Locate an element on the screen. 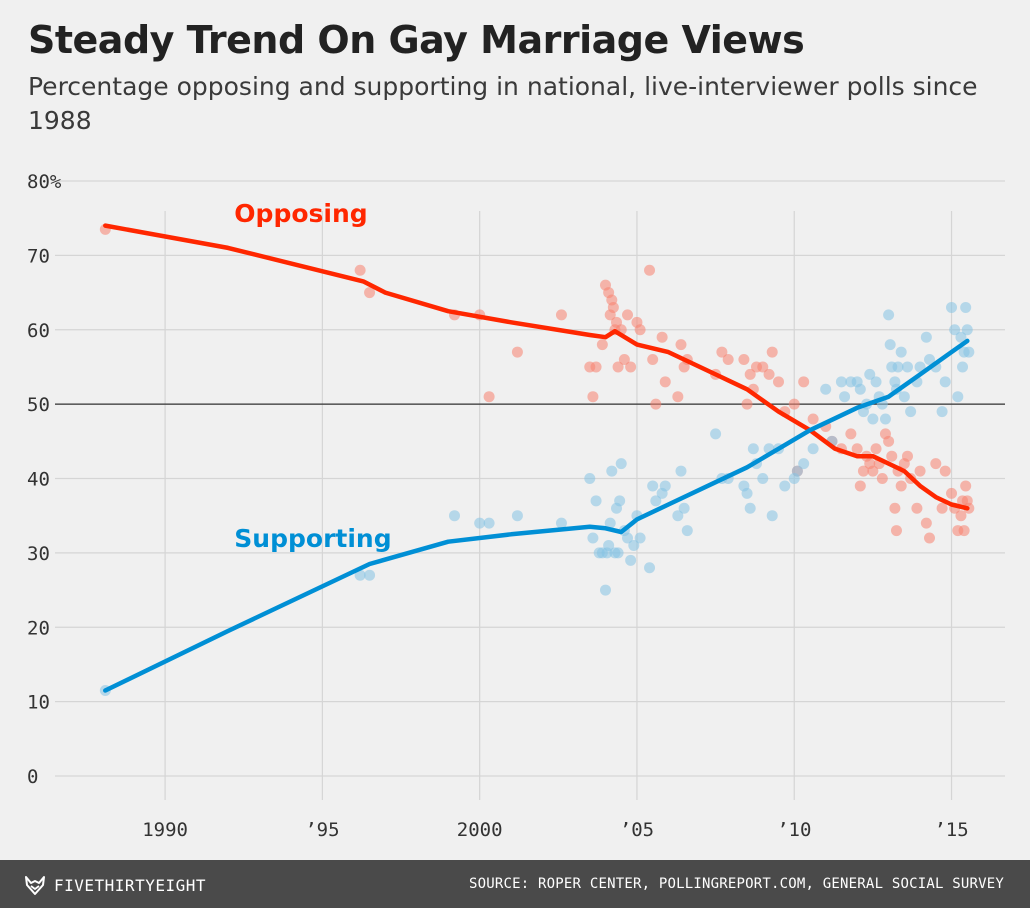  y-tick-label: 0 is located at coordinates (32, 777).